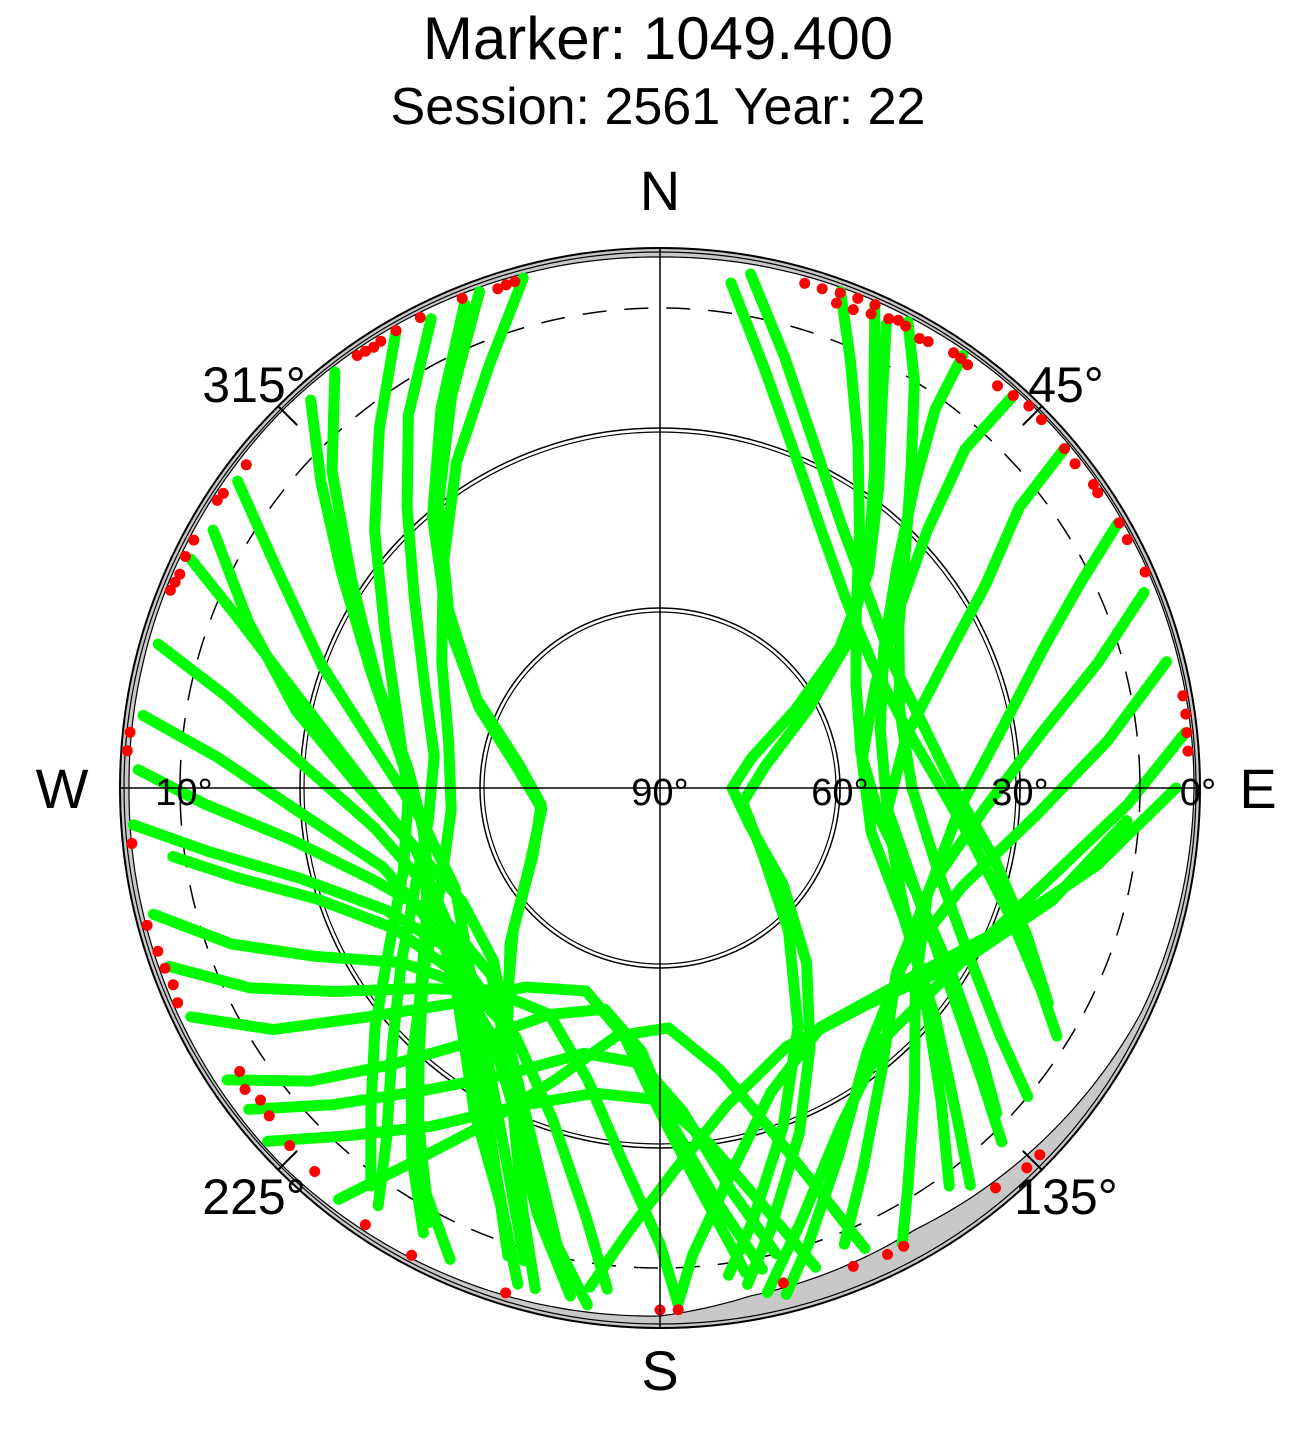 Image resolution: width=1316 pixels, height=1444 pixels. Describe the element at coordinates (658, 38) in the screenshot. I see `chart-title: Marker: 1049.400` at that location.